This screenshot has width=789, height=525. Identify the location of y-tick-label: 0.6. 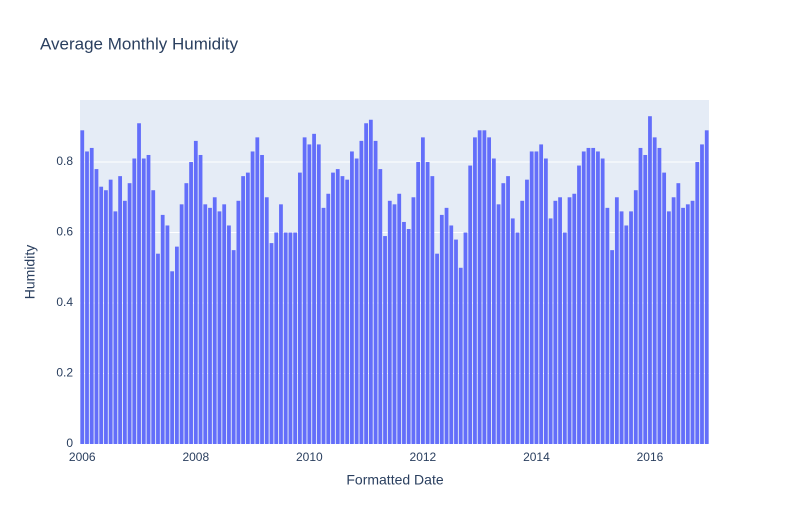
(64, 232).